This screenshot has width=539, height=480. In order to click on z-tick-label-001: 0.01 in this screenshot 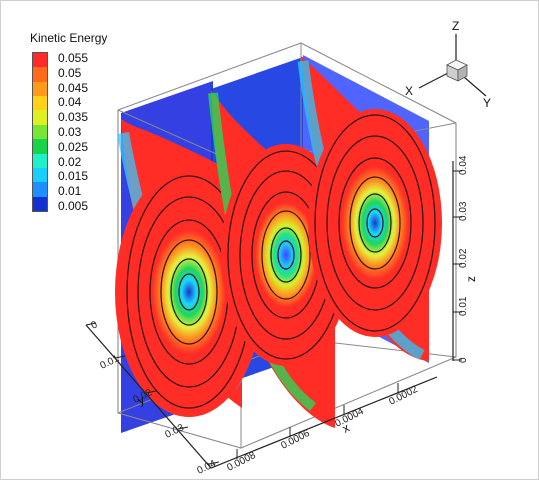, I will do `click(463, 306)`.